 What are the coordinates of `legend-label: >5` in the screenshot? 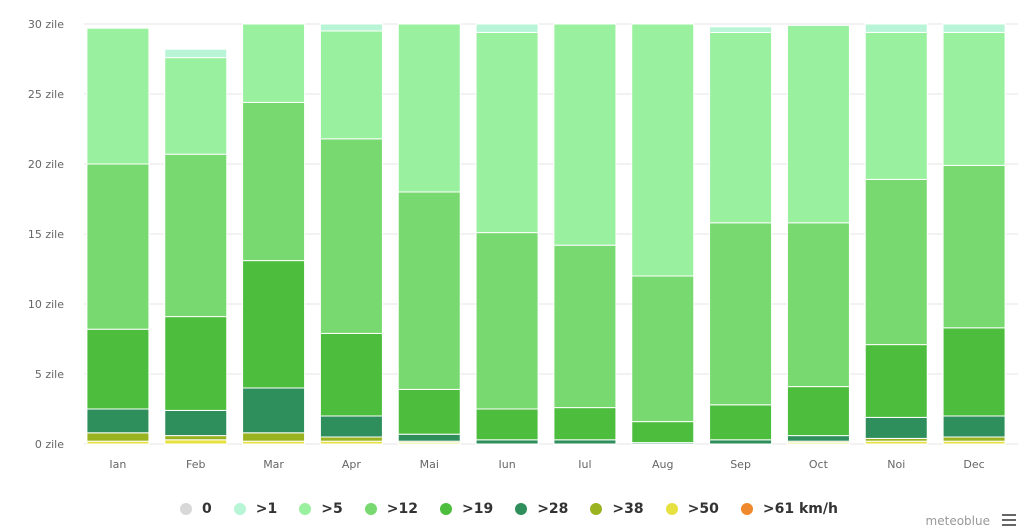 It's located at (332, 509).